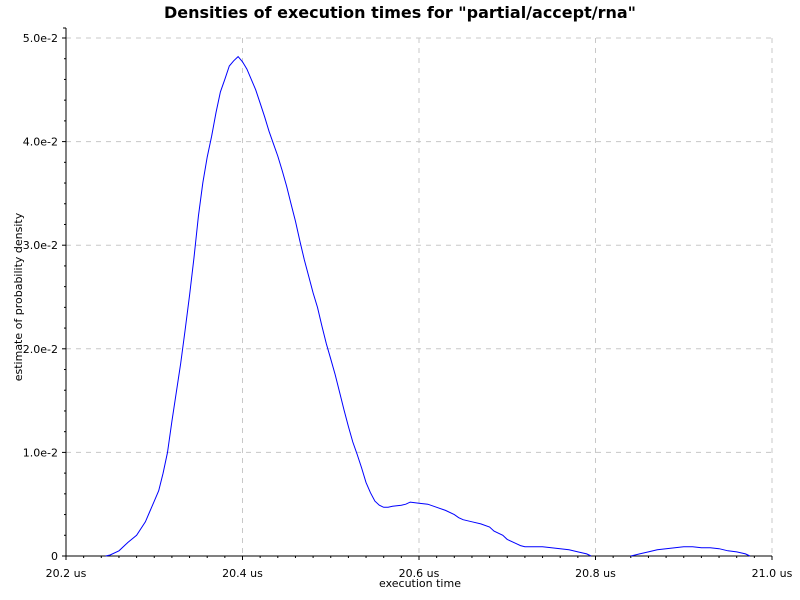  I want to click on x-tick-label: 21.0 us, so click(772, 573).